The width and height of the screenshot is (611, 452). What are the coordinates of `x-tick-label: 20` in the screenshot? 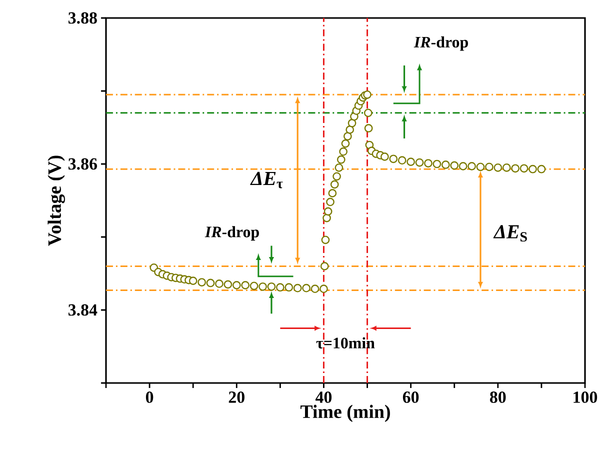 It's located at (236, 397).